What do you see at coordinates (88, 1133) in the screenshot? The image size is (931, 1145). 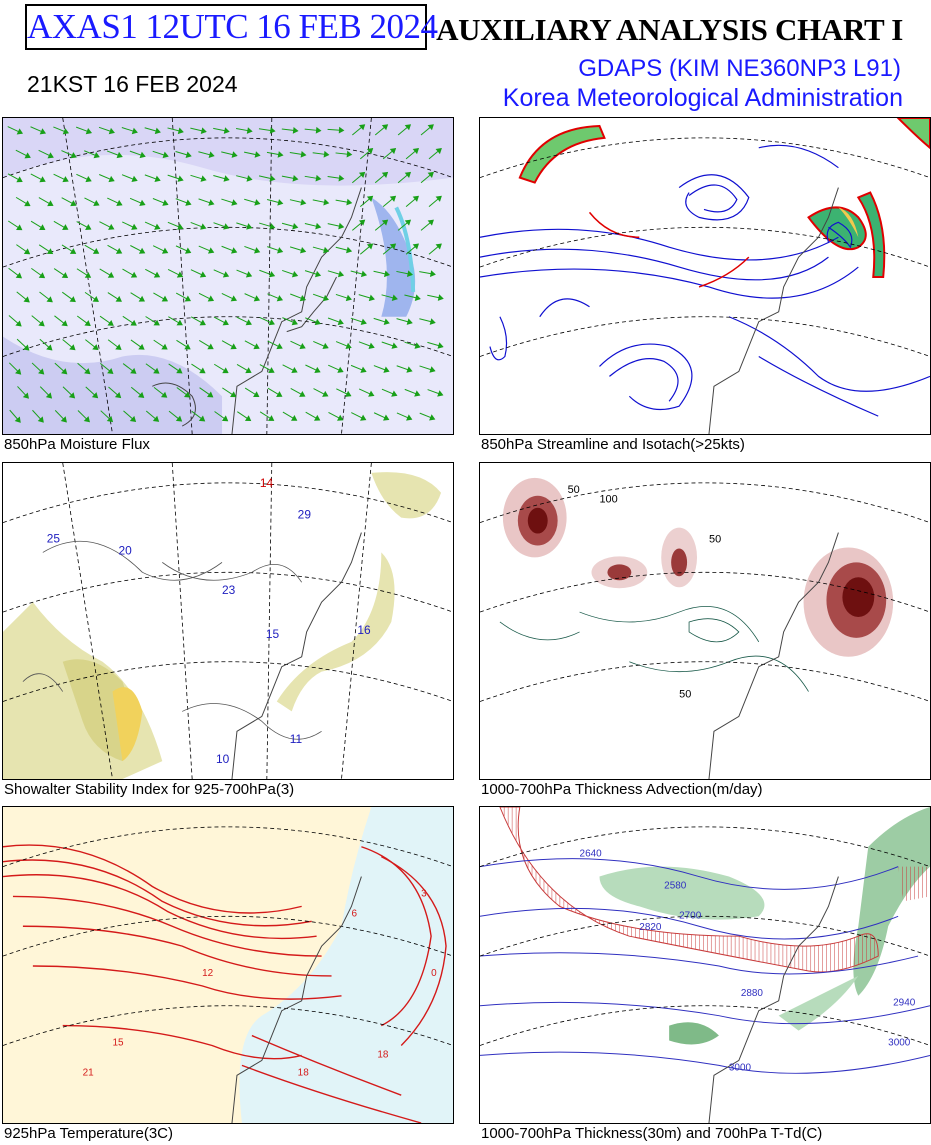 I see `temperature-caption: 925hPa Temperature(3C)` at bounding box center [88, 1133].